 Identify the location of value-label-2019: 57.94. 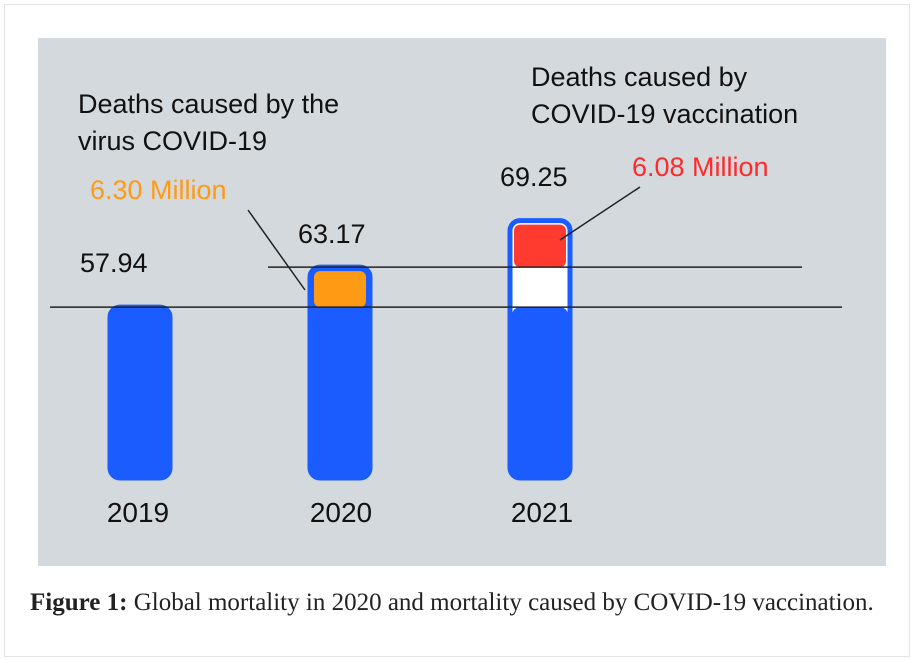
(114, 263).